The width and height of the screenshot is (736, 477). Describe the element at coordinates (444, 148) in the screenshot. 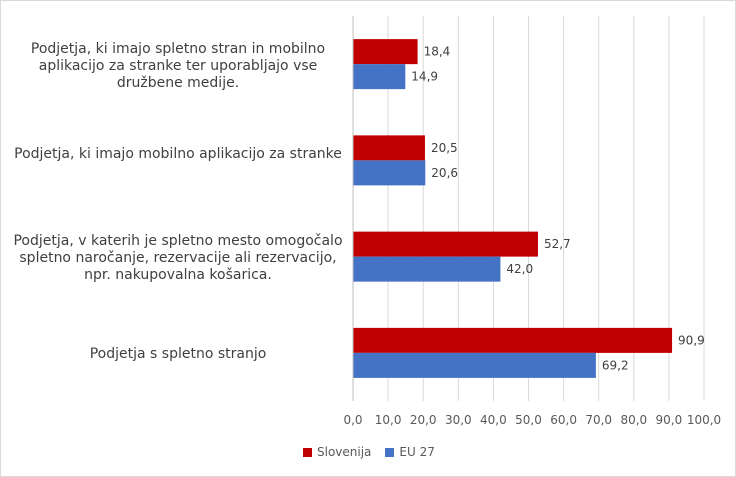

I see `data-label: 20,5` at that location.